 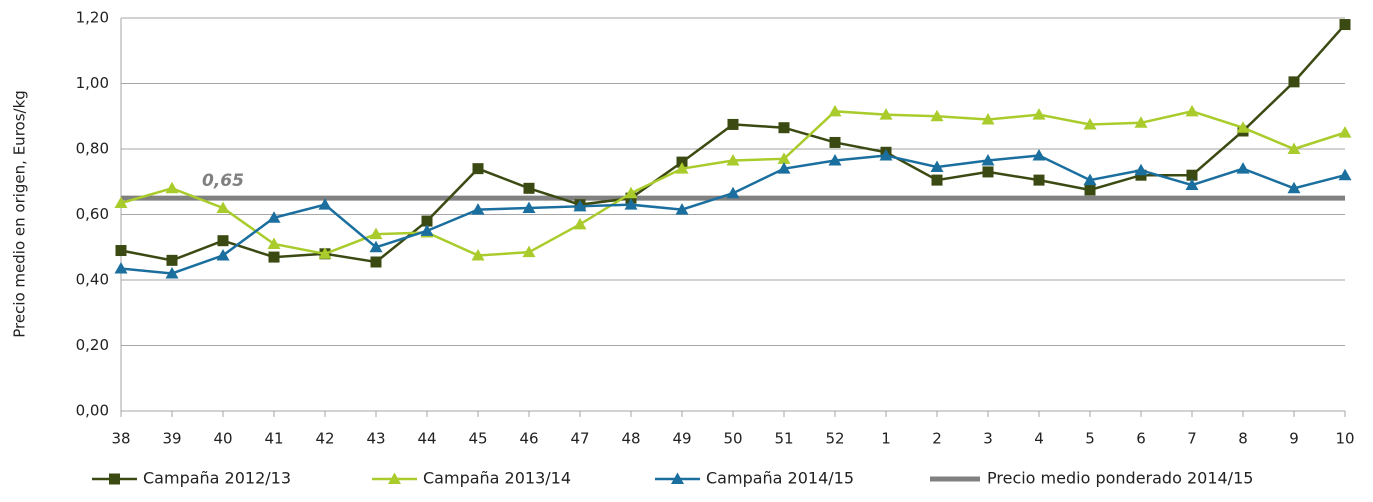 What do you see at coordinates (497, 478) in the screenshot?
I see `legend-label: Campaña 2013/14` at bounding box center [497, 478].